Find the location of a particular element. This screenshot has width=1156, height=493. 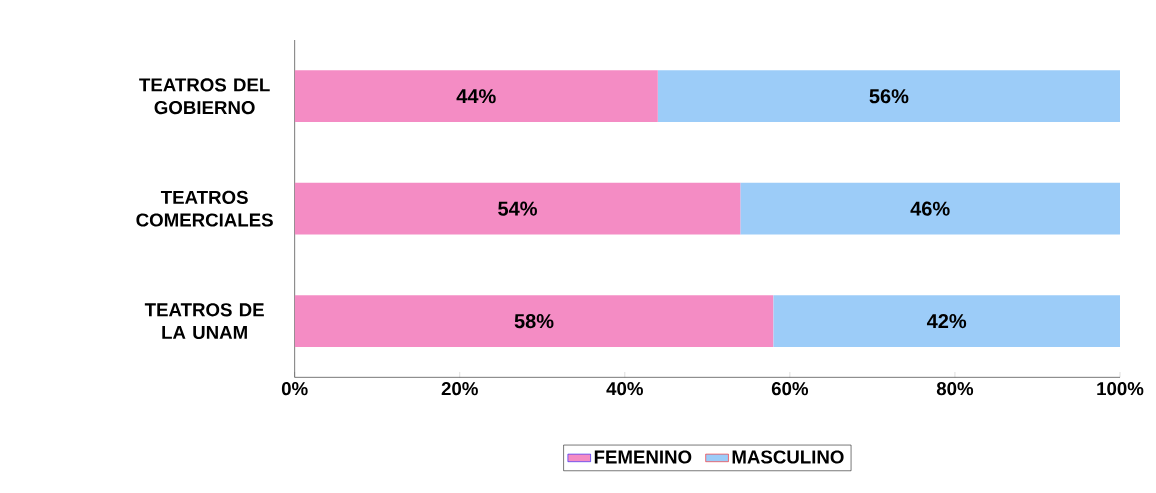

data-label: 56% is located at coordinates (889, 96).